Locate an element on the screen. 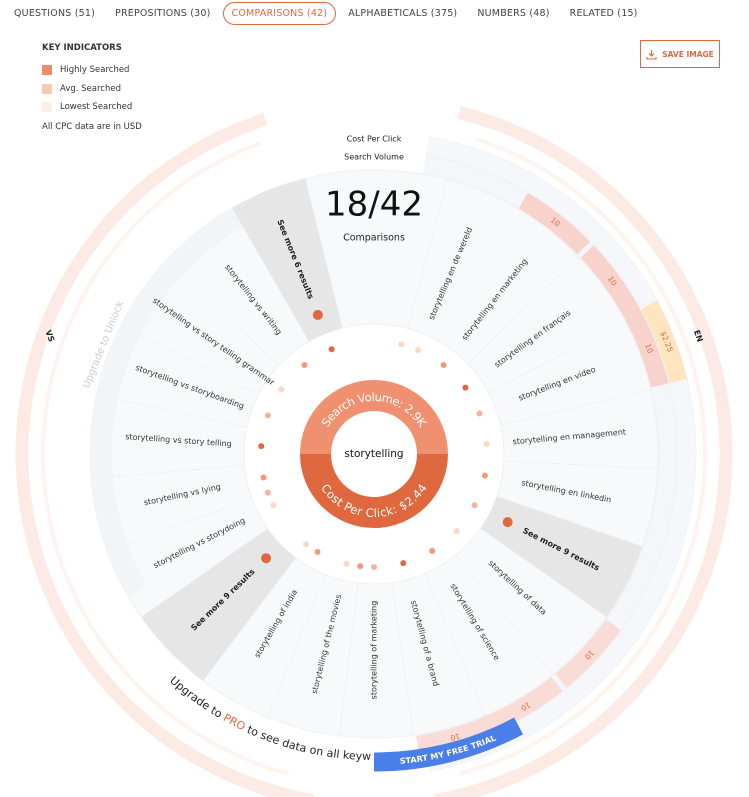 This screenshot has height=797, width=749. legend-label: Avg. Searched is located at coordinates (90, 88).